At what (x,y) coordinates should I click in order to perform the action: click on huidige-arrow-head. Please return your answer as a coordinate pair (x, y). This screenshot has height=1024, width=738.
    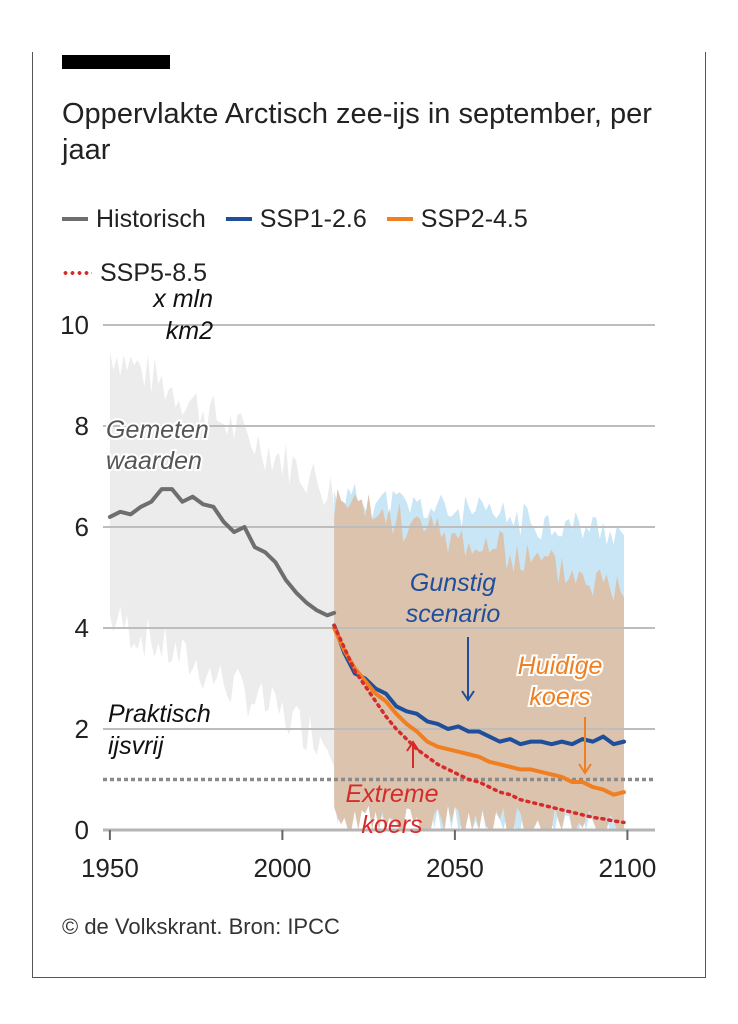
    Looking at the image, I should click on (585, 769).